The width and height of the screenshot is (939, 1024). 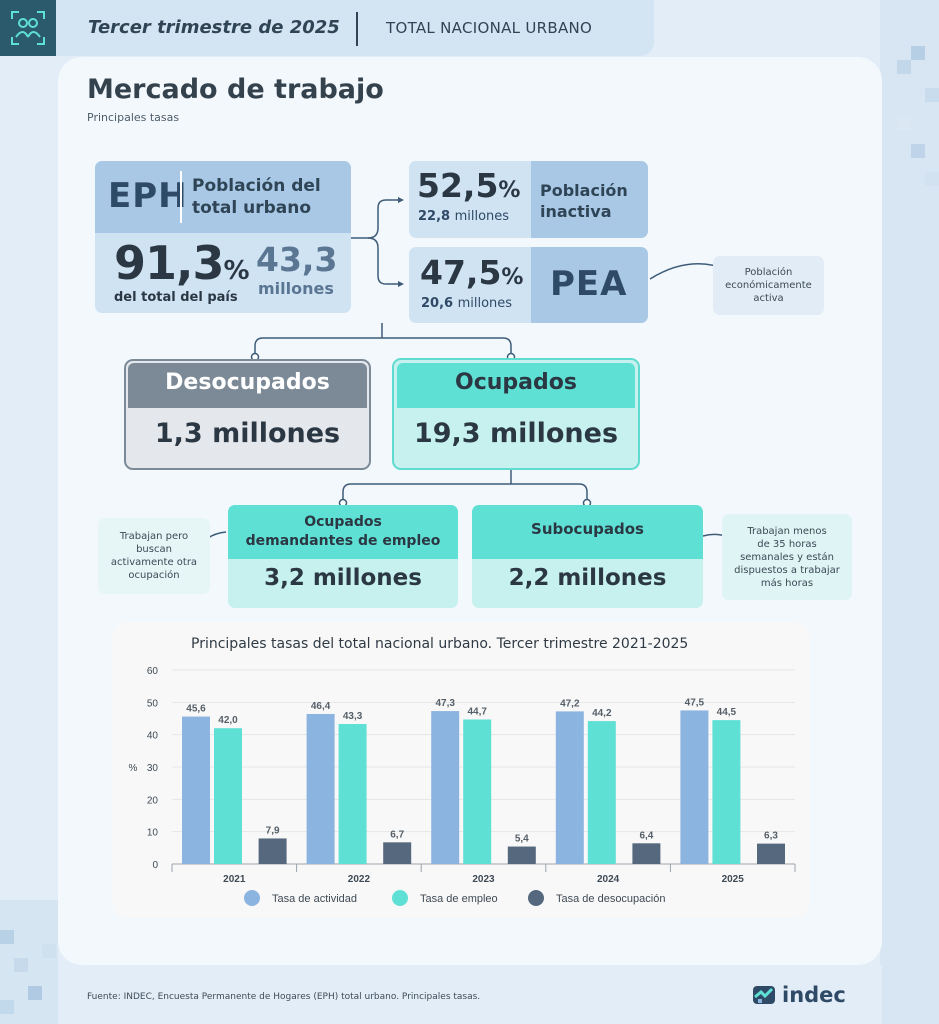 What do you see at coordinates (247, 382) in the screenshot?
I see `desocupados-title: Desocupados` at bounding box center [247, 382].